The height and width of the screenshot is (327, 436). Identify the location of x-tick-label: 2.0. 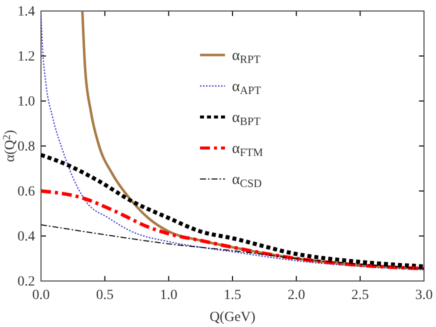
(297, 295).